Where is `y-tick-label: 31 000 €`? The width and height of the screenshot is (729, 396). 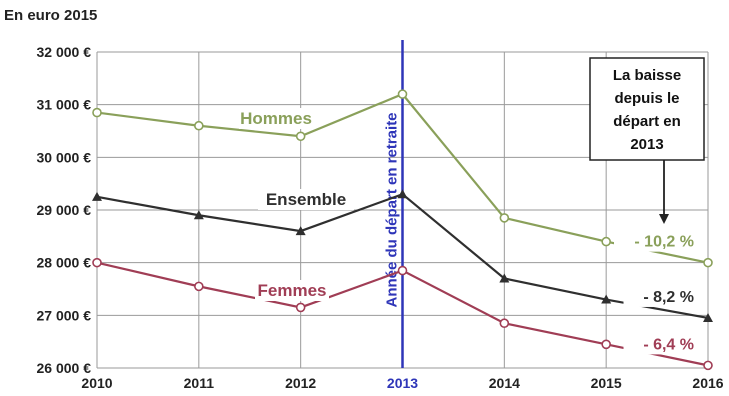 y-tick-label: 31 000 € is located at coordinates (64, 105).